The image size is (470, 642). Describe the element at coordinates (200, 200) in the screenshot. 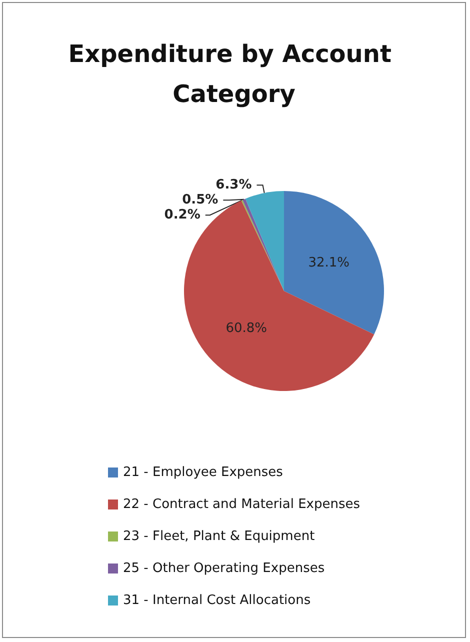

I see `data-label: 0.5%` at that location.